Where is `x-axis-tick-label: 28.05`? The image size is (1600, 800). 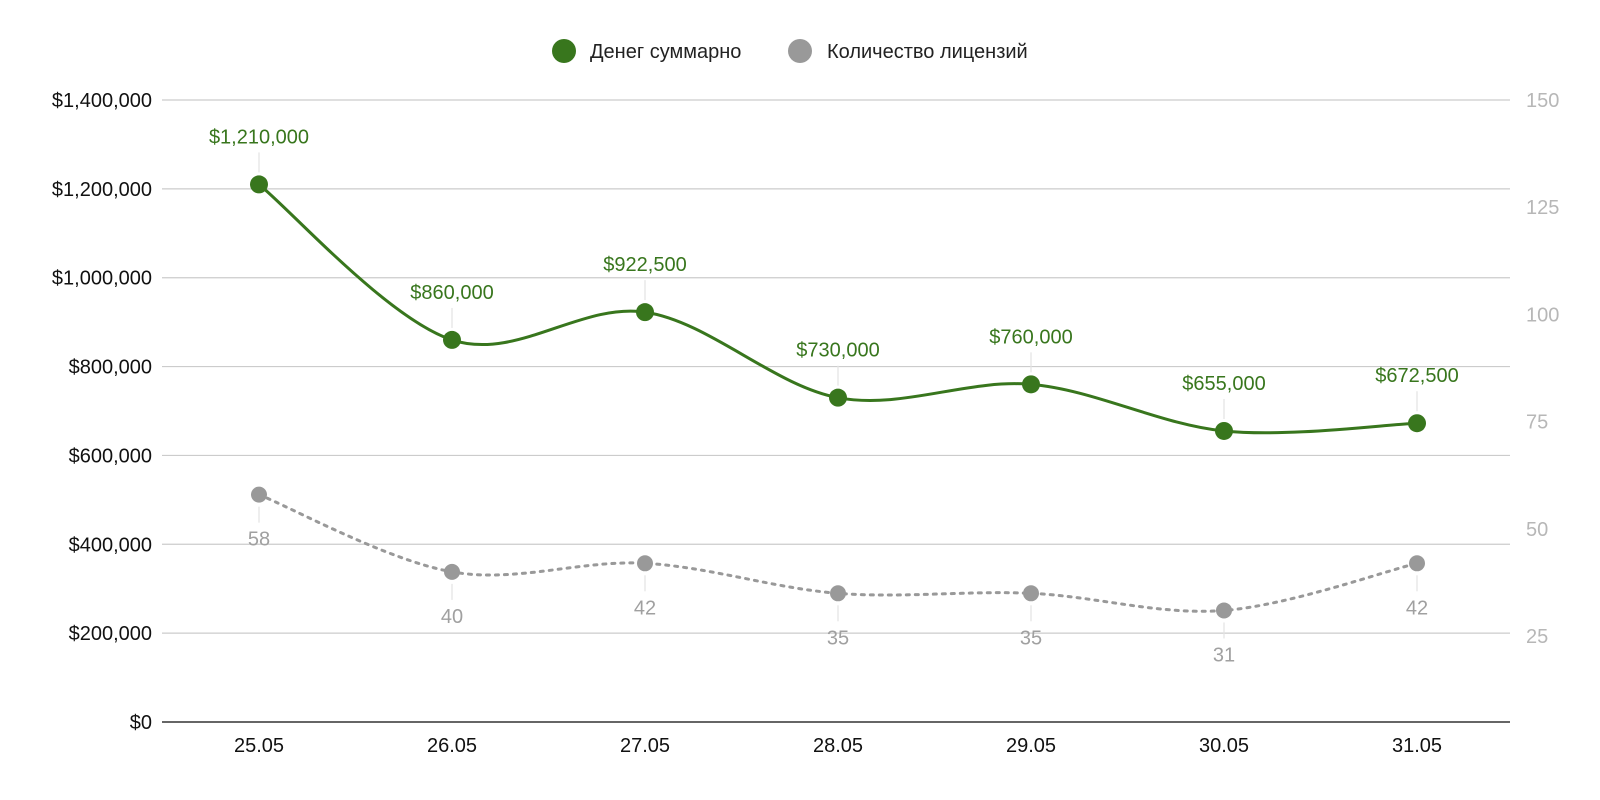
x-axis-tick-label: 28.05 is located at coordinates (838, 746).